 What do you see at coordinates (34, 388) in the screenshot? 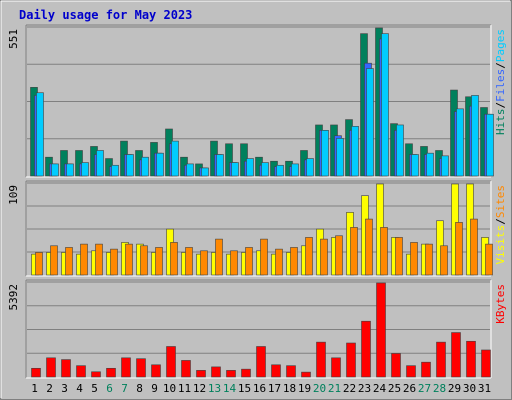
I see `day-label-1: 1` at bounding box center [34, 388].